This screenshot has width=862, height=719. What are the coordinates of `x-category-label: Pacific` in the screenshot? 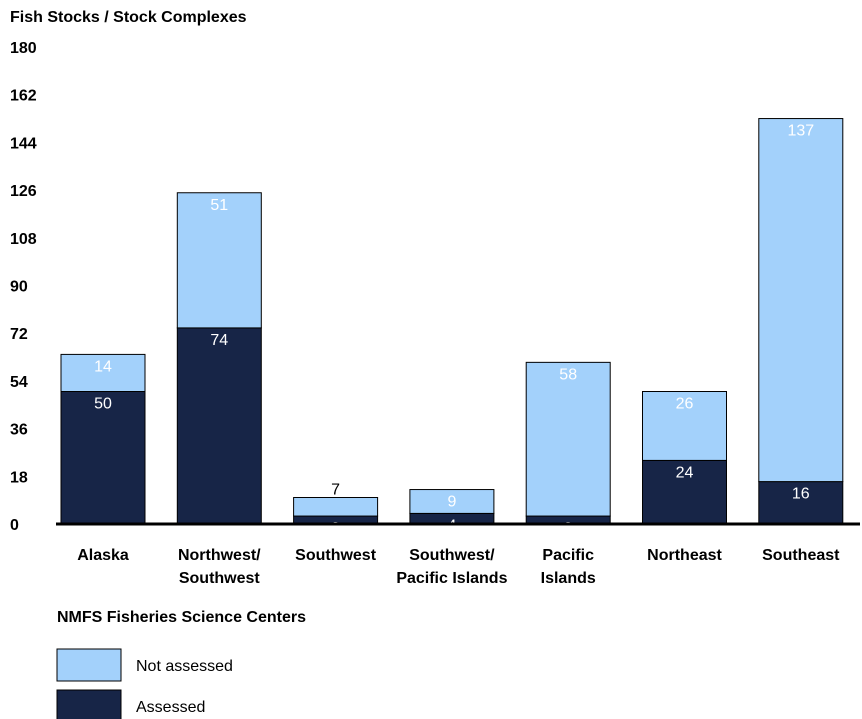 It's located at (568, 555).